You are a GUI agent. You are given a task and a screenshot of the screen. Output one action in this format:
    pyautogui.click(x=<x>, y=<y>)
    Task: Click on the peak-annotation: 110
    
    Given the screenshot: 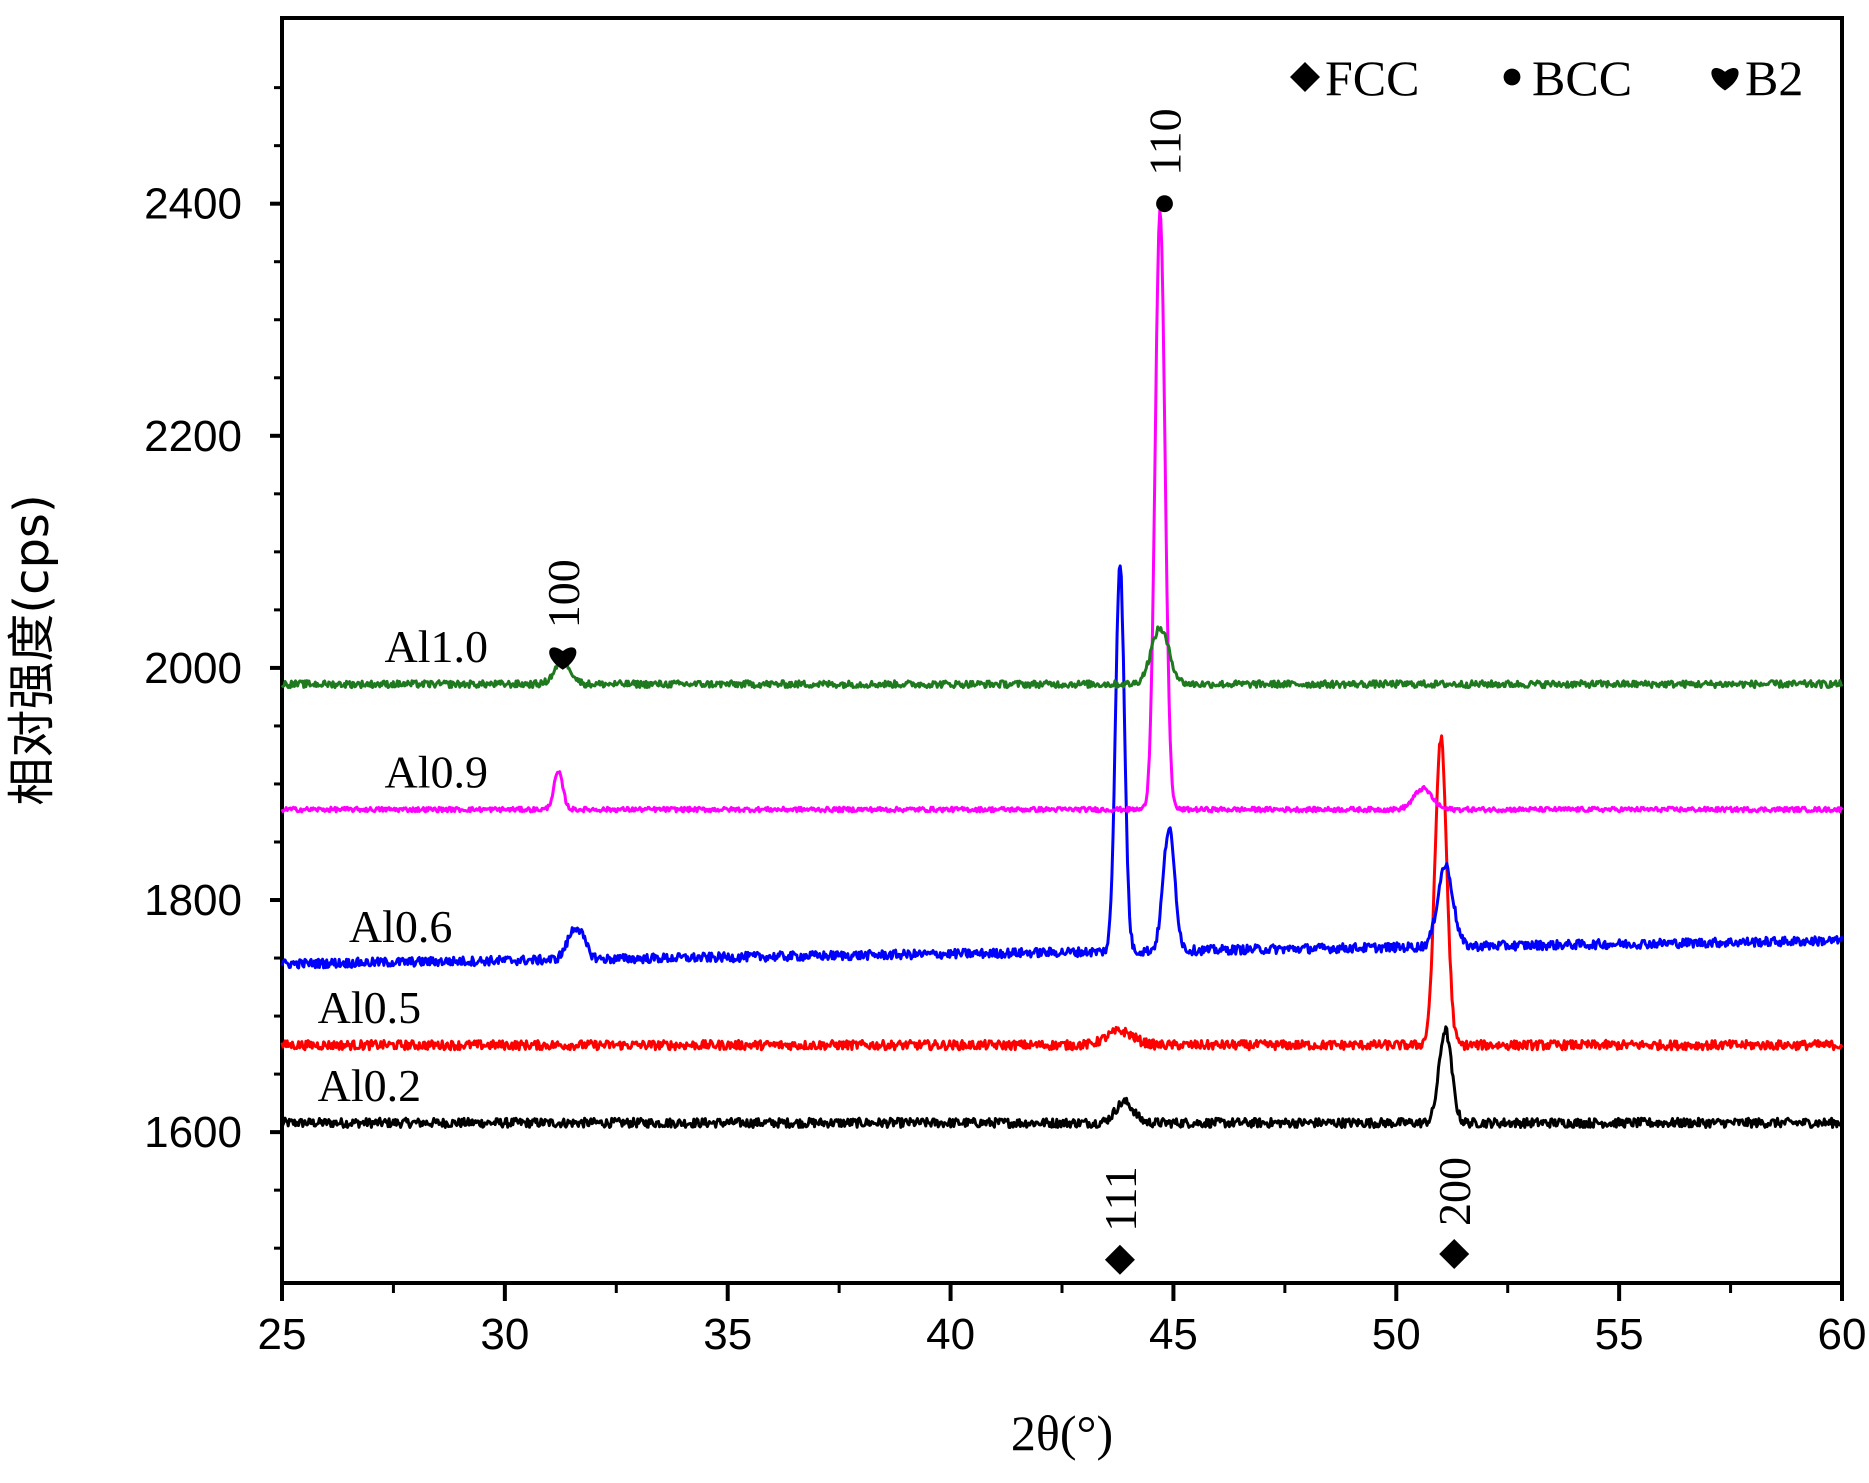 What is the action you would take?
    pyautogui.click(x=1165, y=160)
    